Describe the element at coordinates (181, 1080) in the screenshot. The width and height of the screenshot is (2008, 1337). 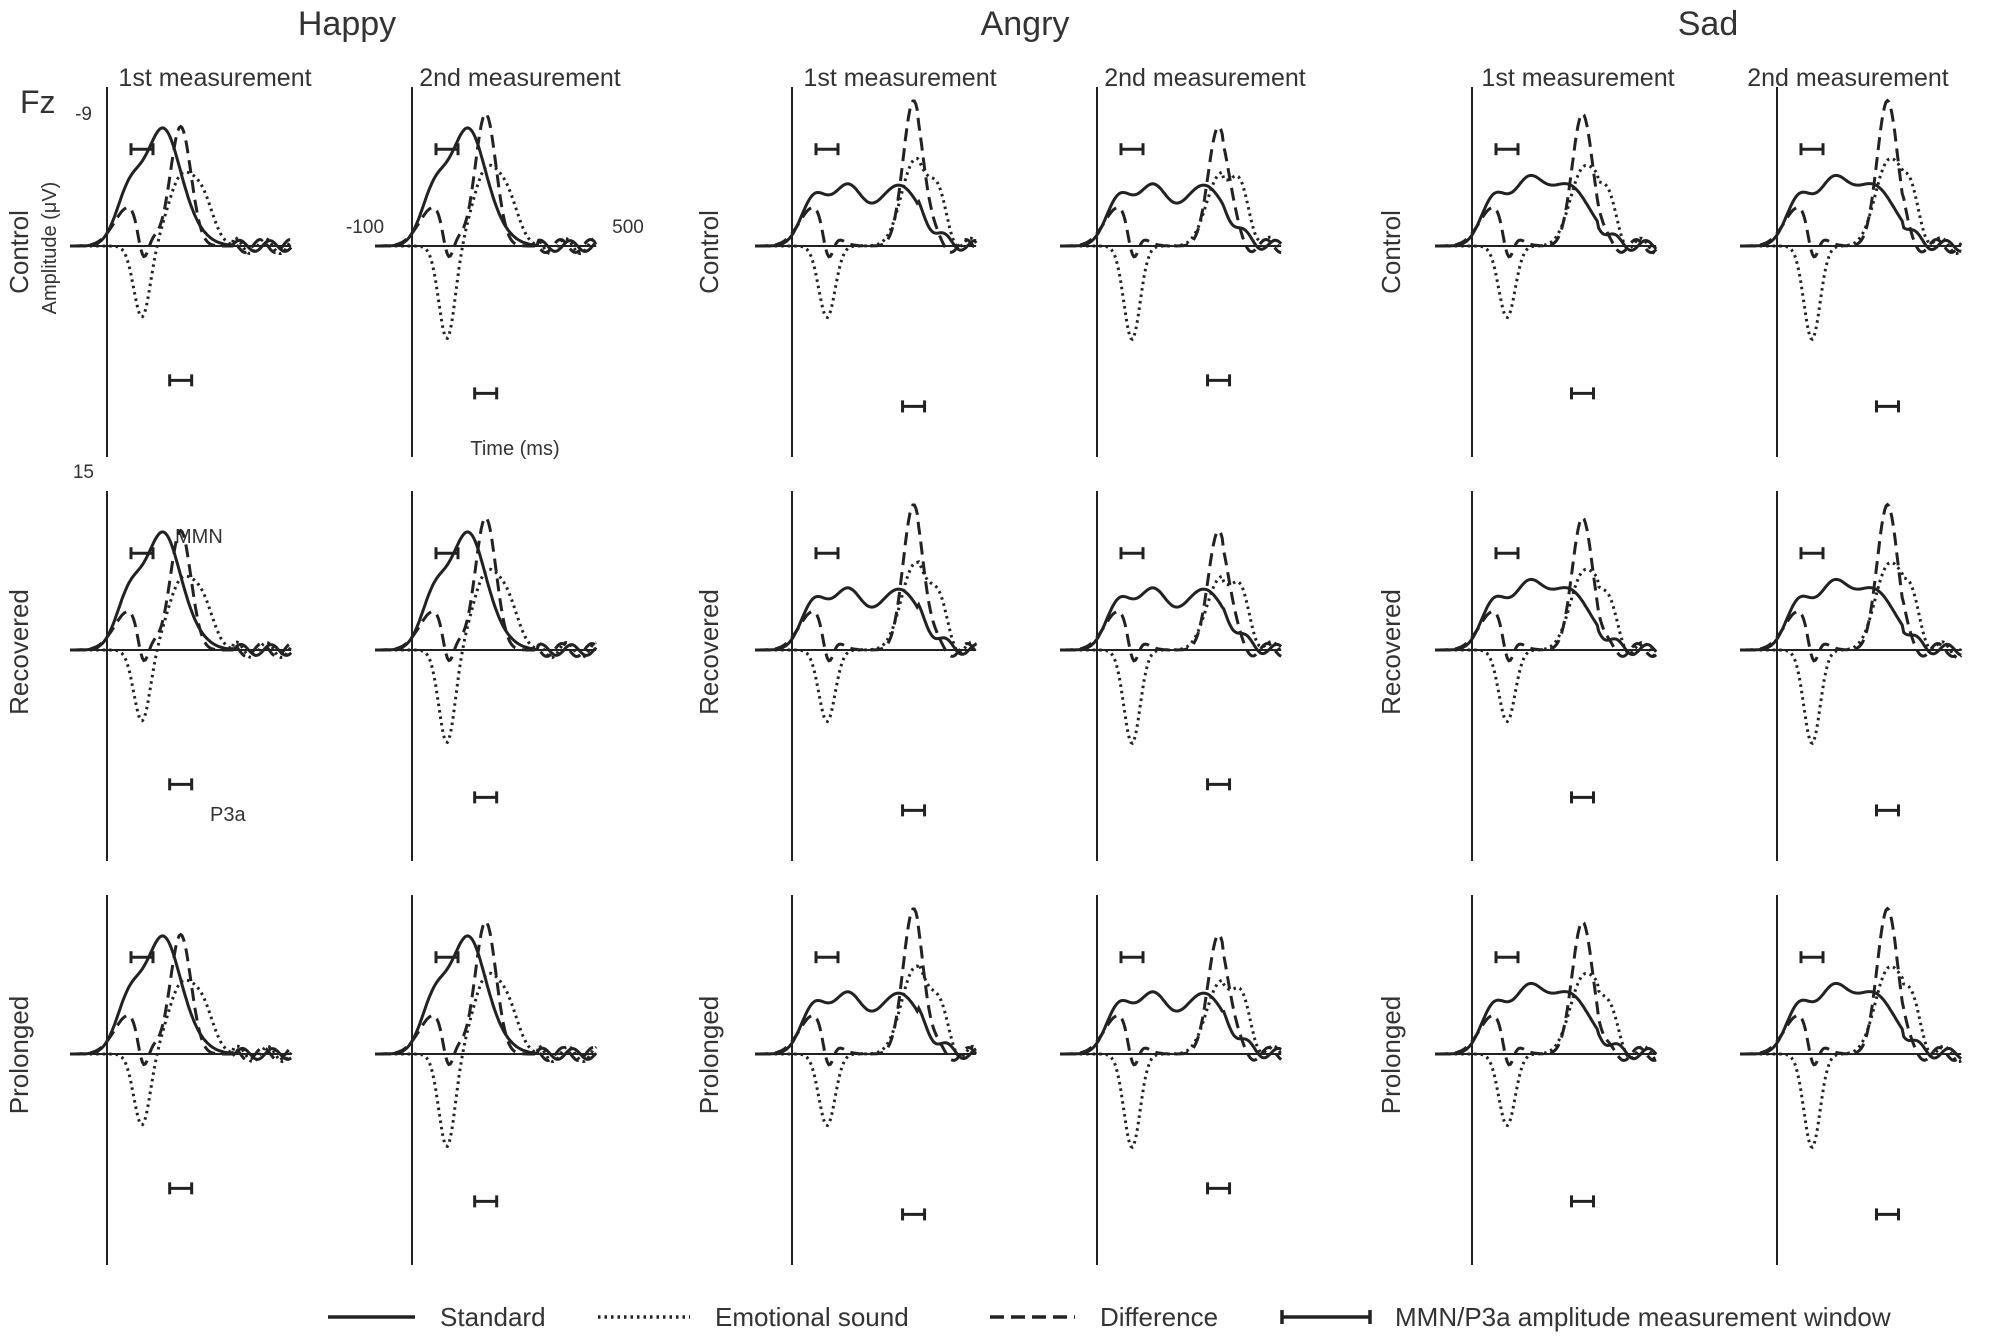
I see `panel-happy-1st-prolonged` at that location.